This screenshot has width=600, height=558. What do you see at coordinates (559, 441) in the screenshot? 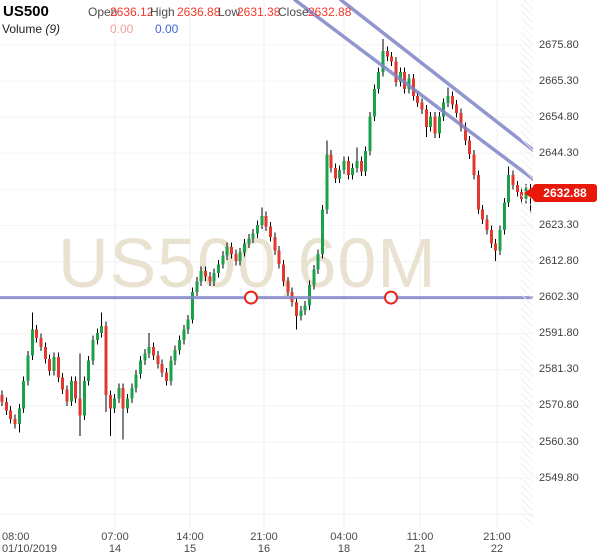
I see `price-axis-label: 2560.30` at bounding box center [559, 441].